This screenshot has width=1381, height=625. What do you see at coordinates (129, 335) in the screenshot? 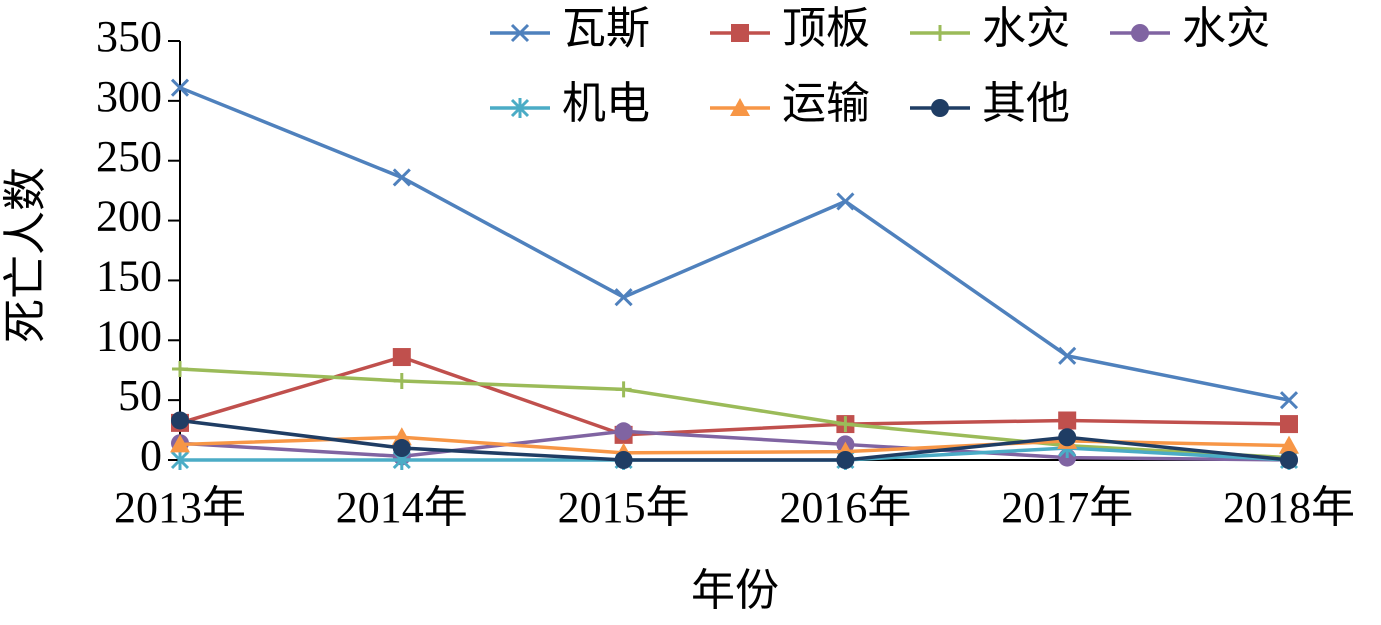
I see `y-tick-label: 100` at bounding box center [129, 335].